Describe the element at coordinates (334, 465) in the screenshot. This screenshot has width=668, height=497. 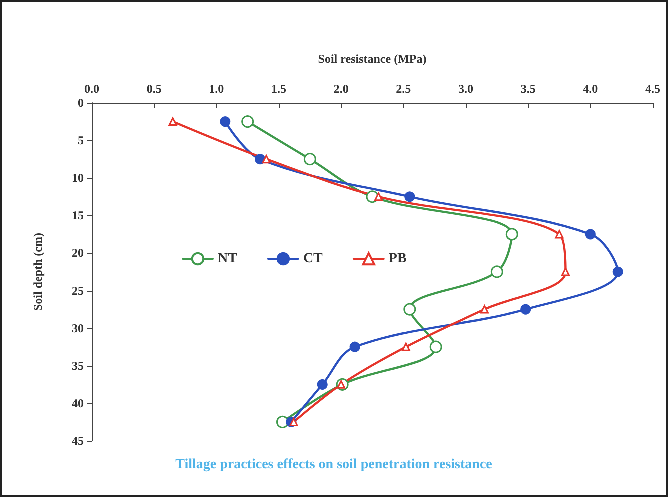
I see `text: Tillage practices effects on soil penetration resistance` at that location.